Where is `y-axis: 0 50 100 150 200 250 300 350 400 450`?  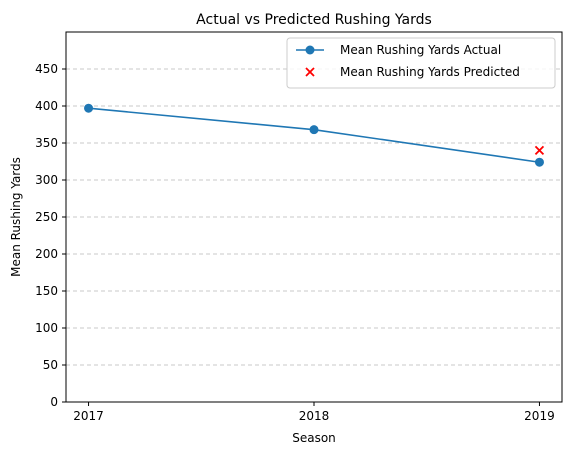
y-axis: 0 50 100 150 200 250 300 350 400 450 is located at coordinates (50, 235).